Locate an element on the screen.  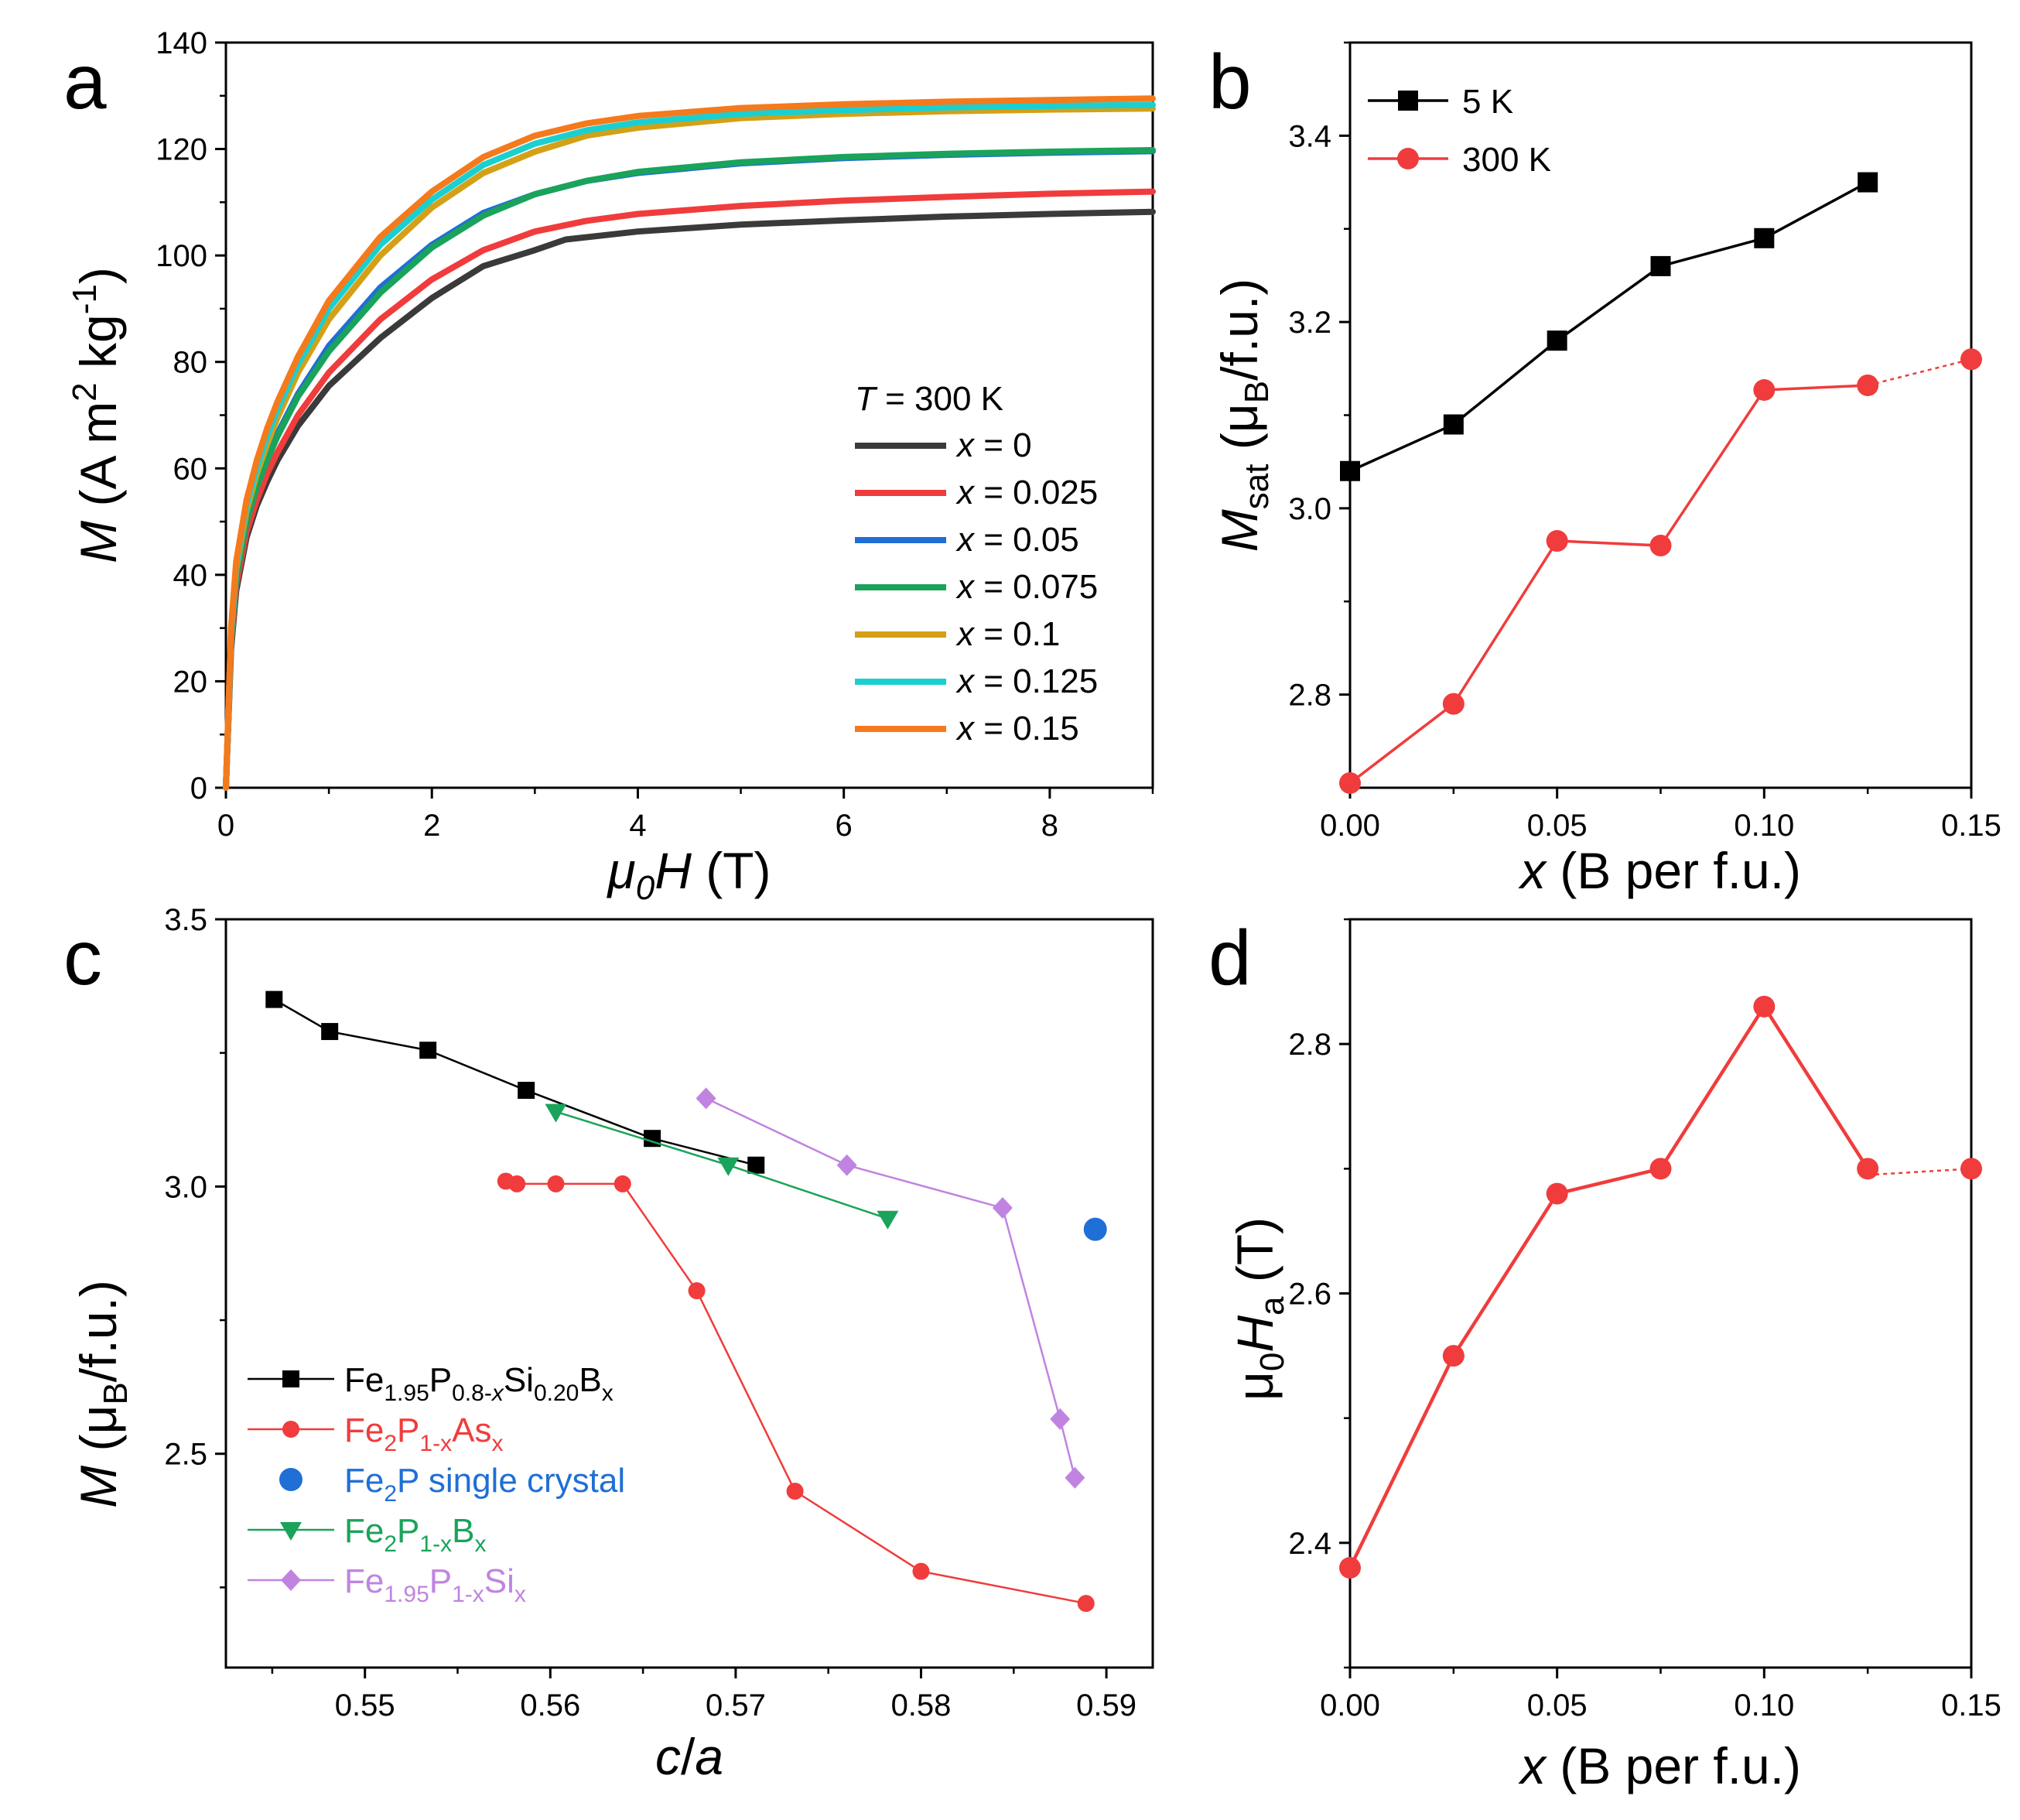
y-tick-label: 140 is located at coordinates (181, 43).